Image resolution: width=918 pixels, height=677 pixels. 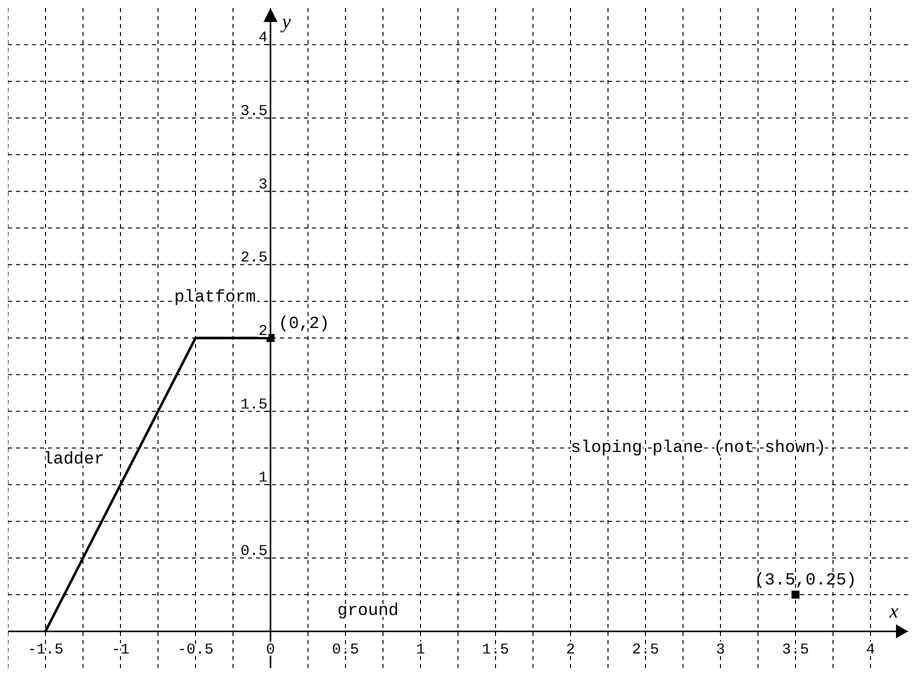 What do you see at coordinates (254, 551) in the screenshot?
I see `y-tick-label: 0.5` at bounding box center [254, 551].